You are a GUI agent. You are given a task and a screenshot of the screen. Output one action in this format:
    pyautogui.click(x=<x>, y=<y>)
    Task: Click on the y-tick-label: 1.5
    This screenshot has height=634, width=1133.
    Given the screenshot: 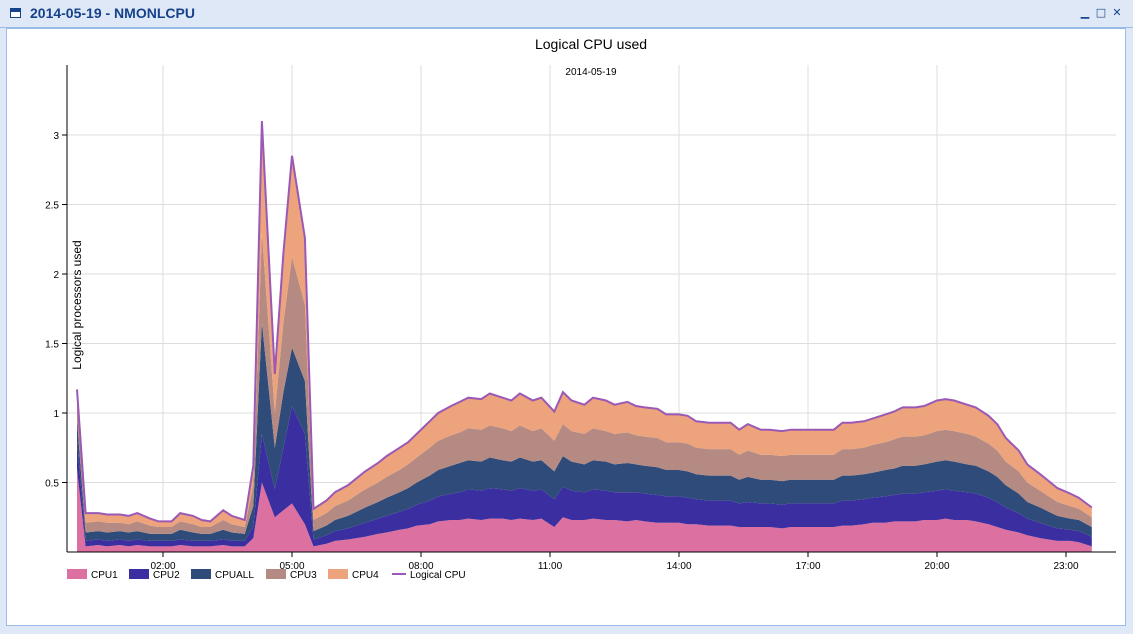 What is the action you would take?
    pyautogui.click(x=52, y=345)
    